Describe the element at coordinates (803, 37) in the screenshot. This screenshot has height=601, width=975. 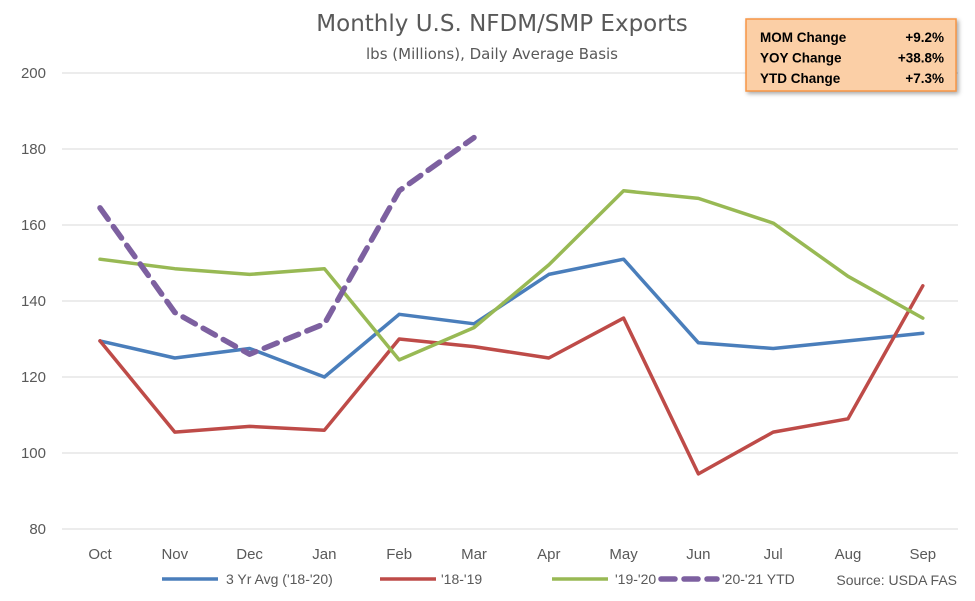
I see `change-box-label: MOM Change` at that location.